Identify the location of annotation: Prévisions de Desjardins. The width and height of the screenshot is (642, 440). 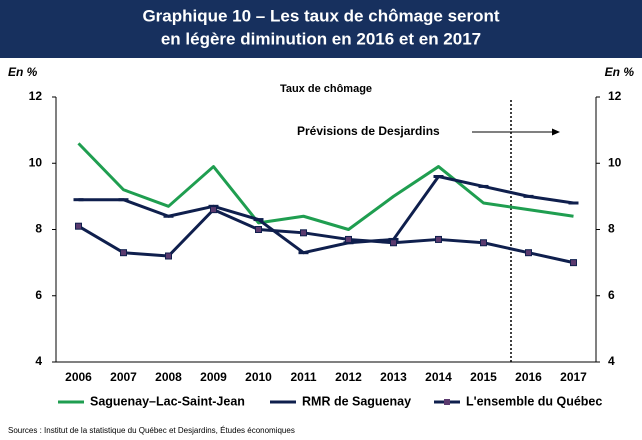
(368, 131).